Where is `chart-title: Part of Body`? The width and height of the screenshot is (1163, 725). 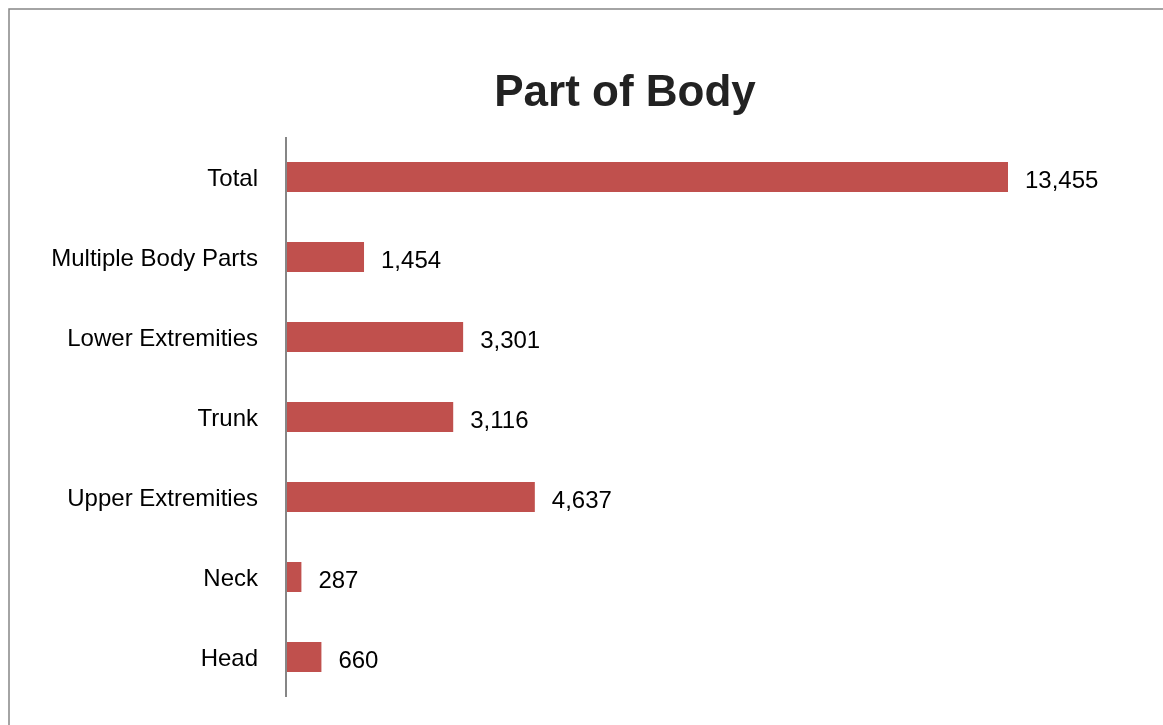 chart-title: Part of Body is located at coordinates (625, 90).